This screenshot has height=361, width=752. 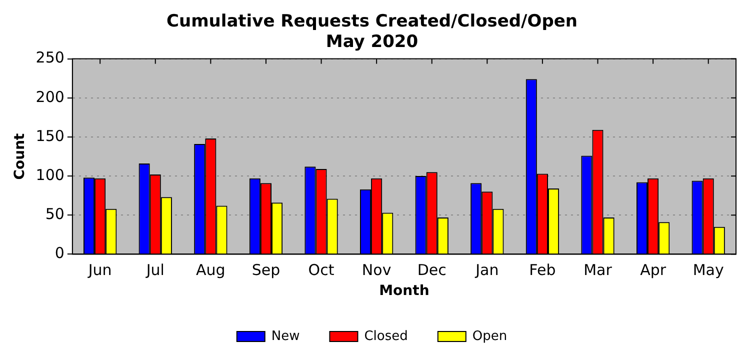 What do you see at coordinates (598, 270) in the screenshot?
I see `x-tick-label: Mar` at bounding box center [598, 270].